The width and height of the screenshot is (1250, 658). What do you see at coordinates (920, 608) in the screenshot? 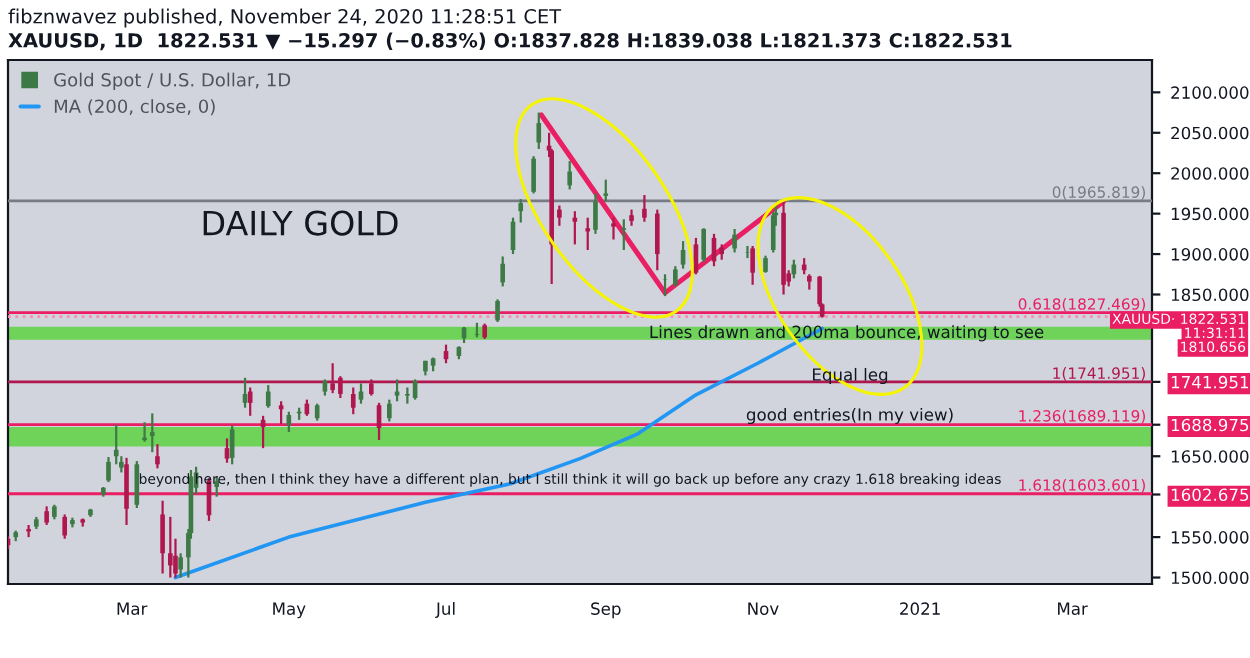
I see `x-tick-label: 2021` at bounding box center [920, 608].